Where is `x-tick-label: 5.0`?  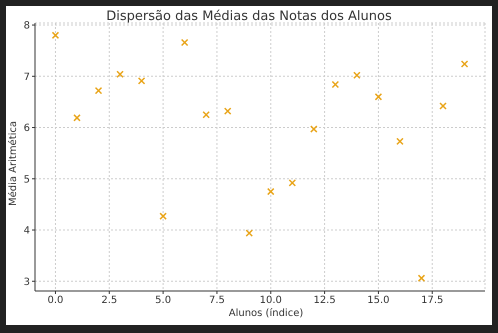 x-tick-label: 5.0 is located at coordinates (163, 300).